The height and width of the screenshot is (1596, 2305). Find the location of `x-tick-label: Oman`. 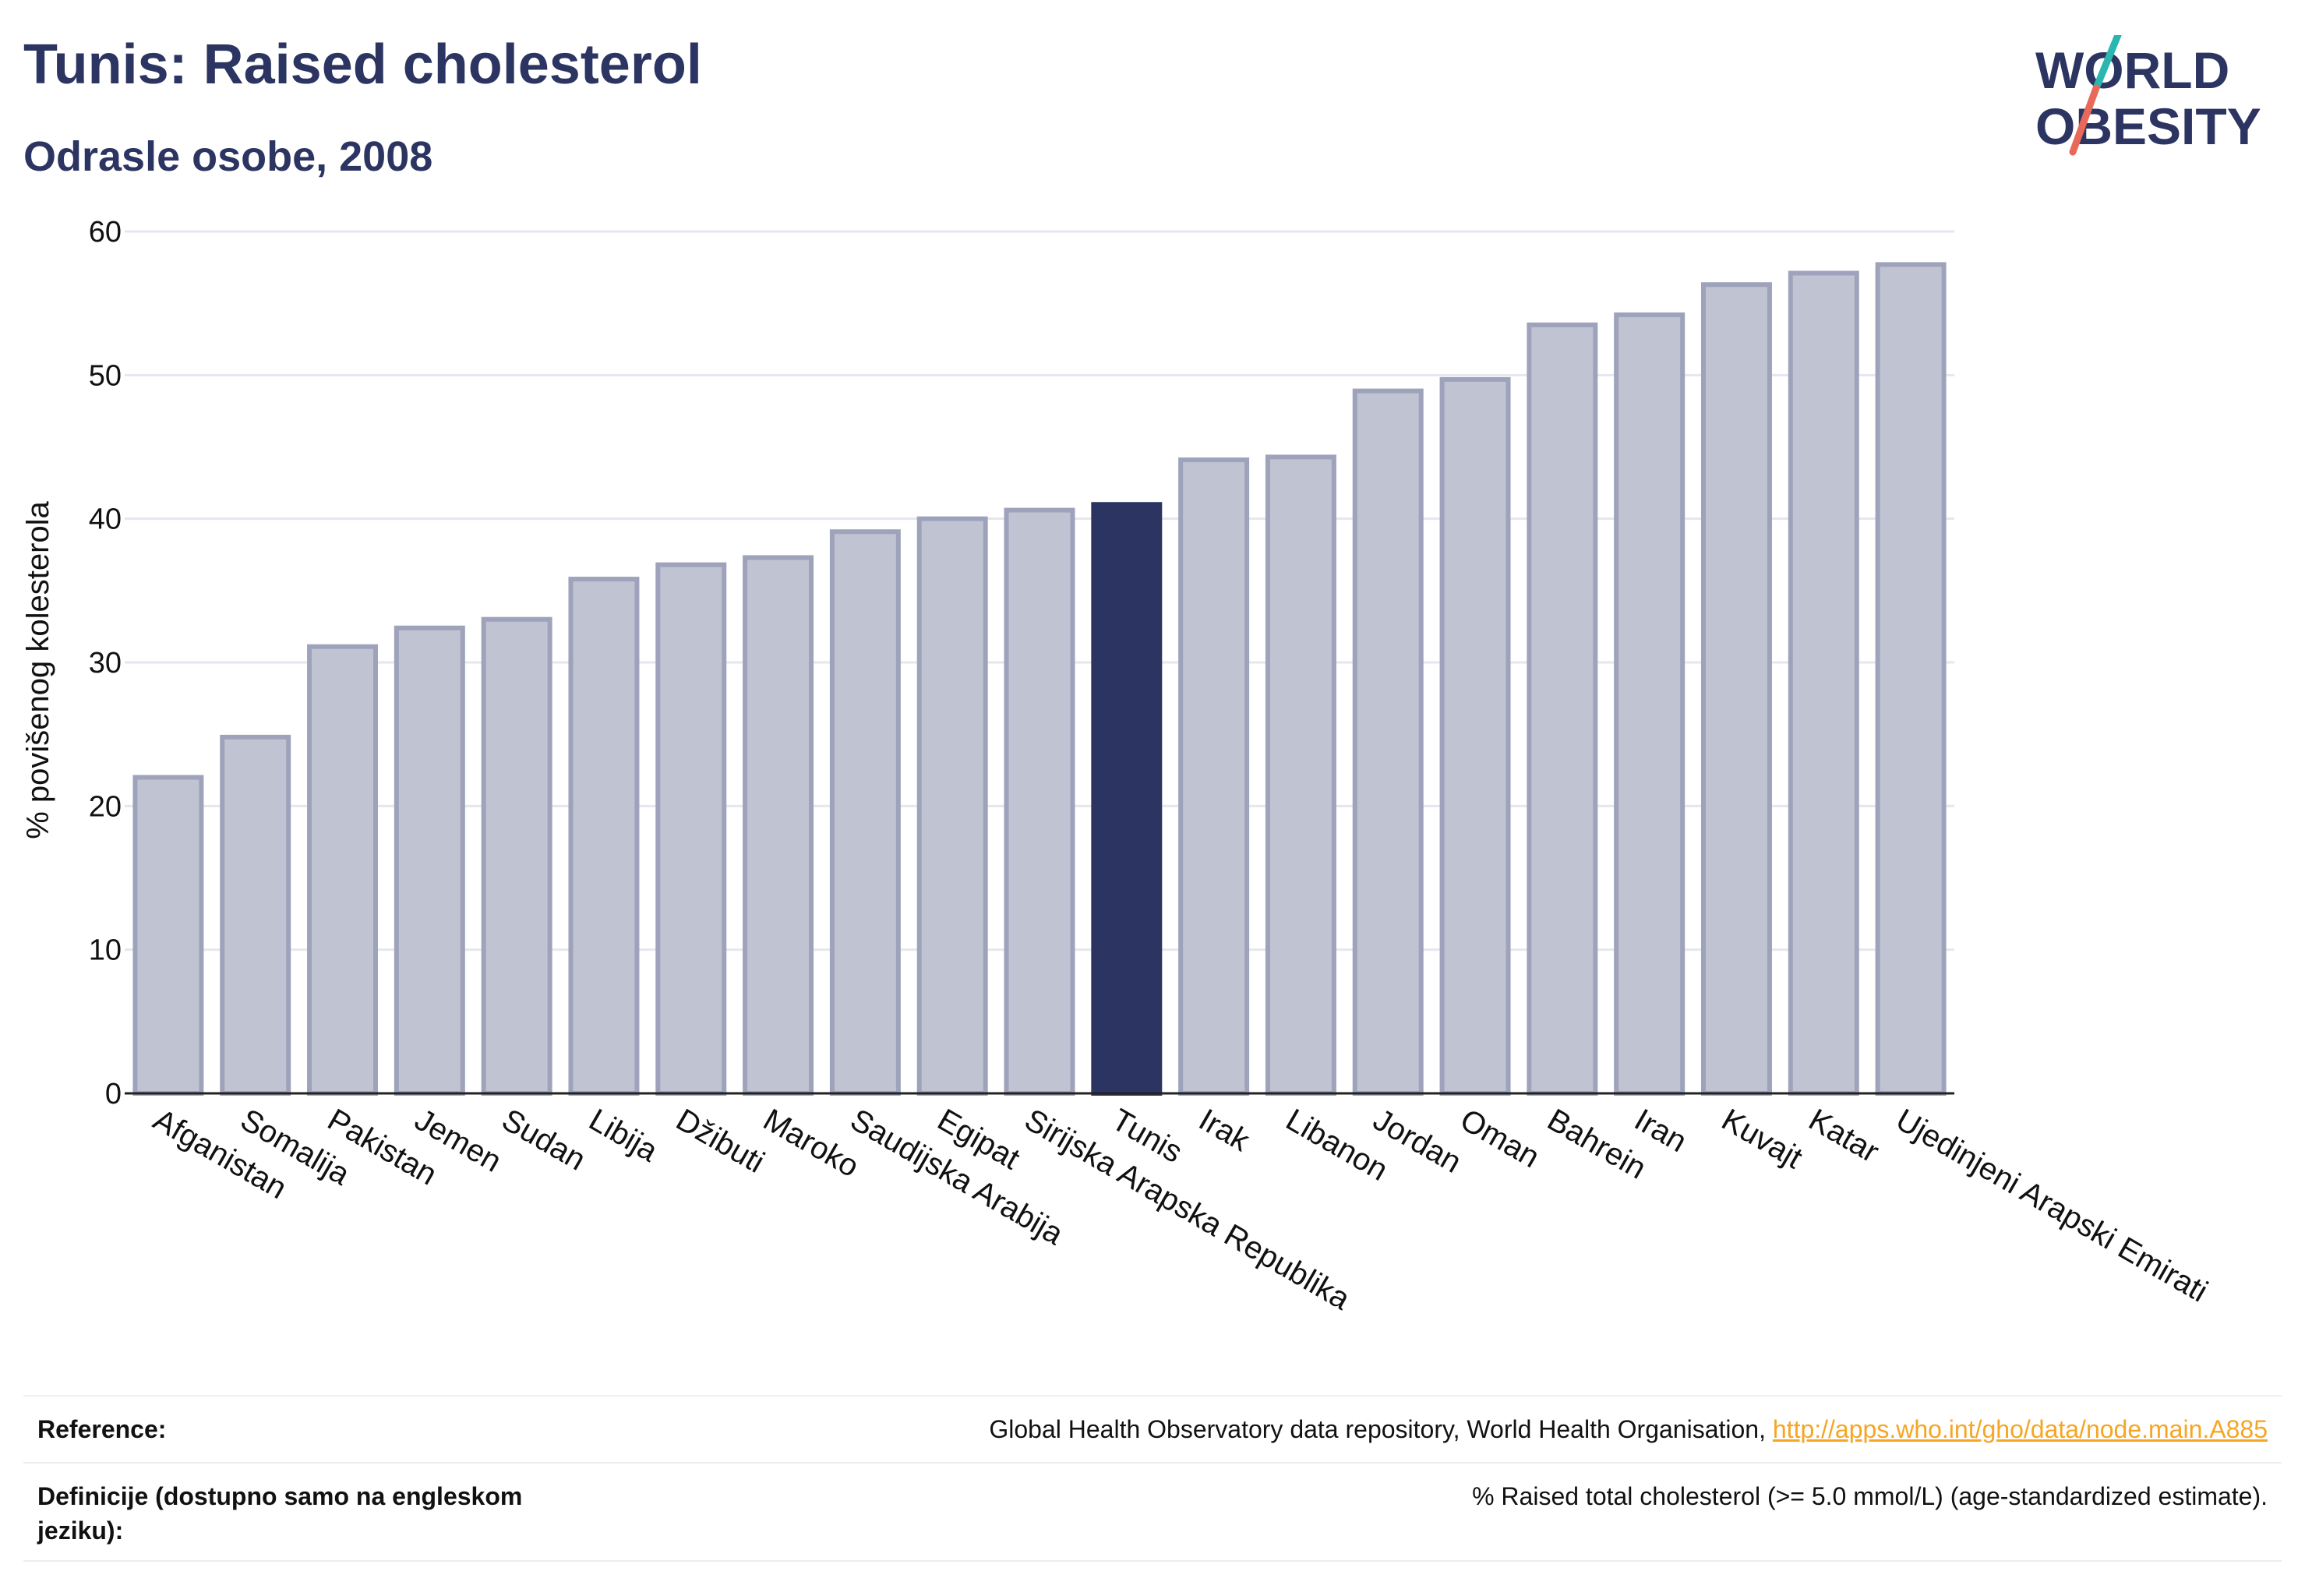

x-tick-label: Oman is located at coordinates (1500, 1139).